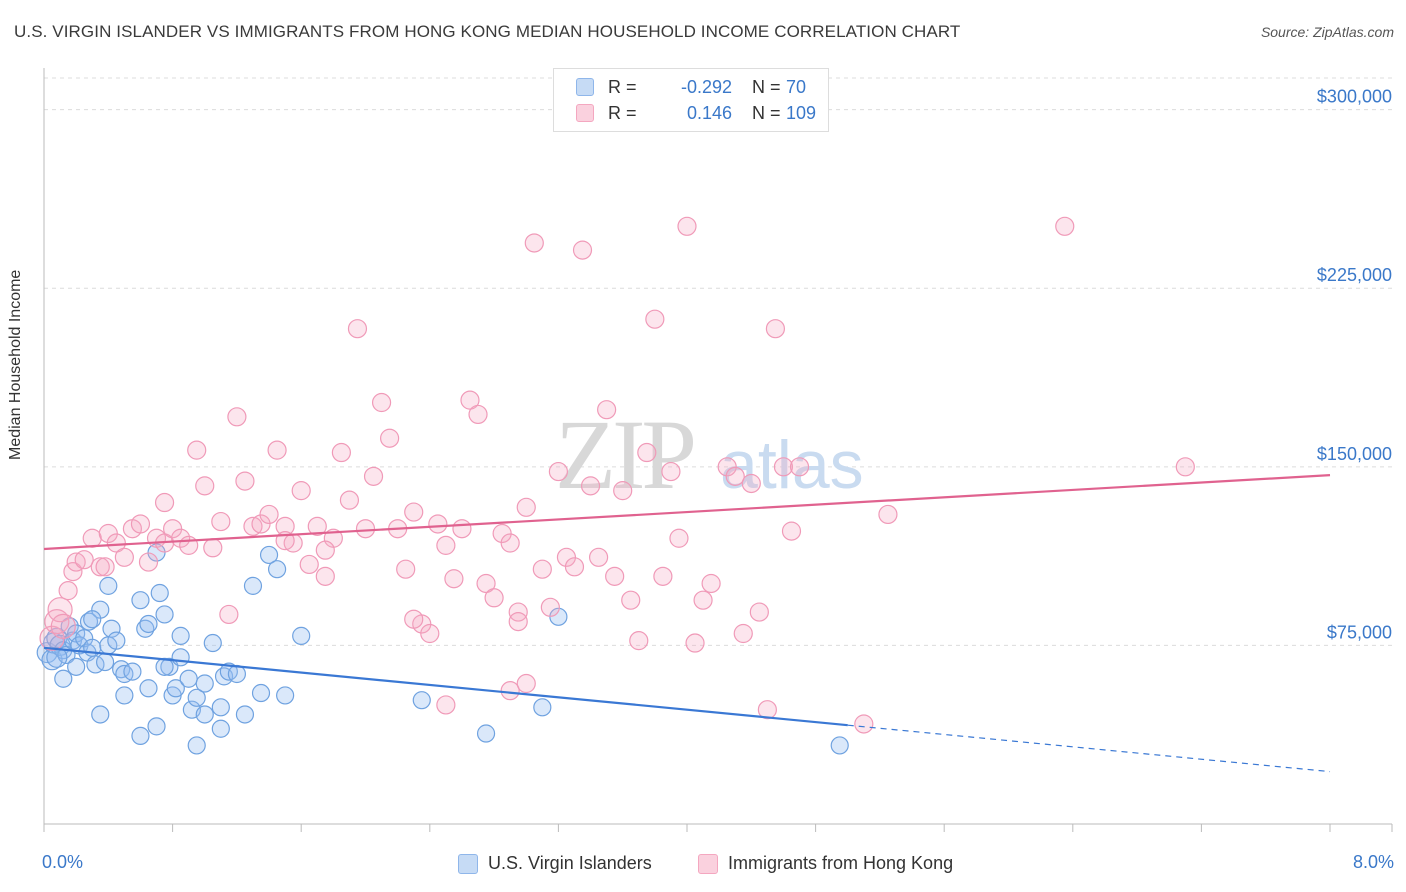  I want to click on stats-n-value: 70, so click(796, 87).